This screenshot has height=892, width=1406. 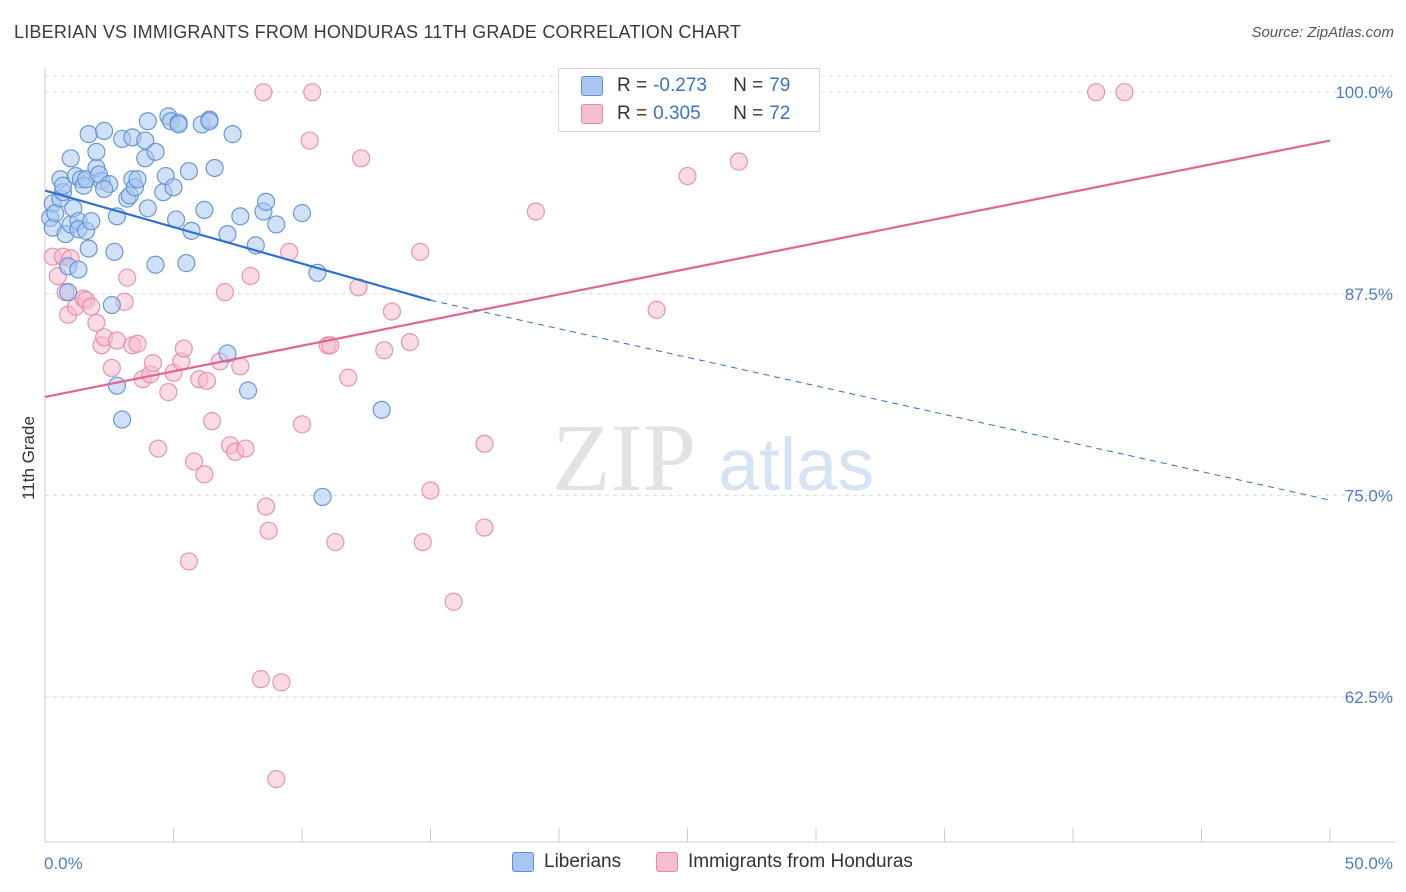 I want to click on legend-row-liberians: R = -0.273 N = 79, so click(x=685, y=86).